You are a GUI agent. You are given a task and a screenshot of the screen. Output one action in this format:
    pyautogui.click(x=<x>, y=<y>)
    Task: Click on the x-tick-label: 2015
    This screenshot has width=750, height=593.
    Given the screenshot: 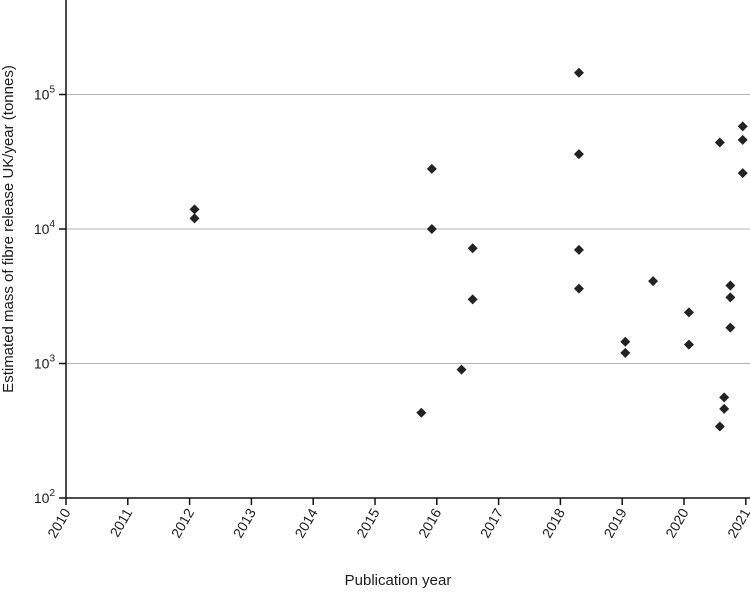 What is the action you would take?
    pyautogui.click(x=368, y=522)
    